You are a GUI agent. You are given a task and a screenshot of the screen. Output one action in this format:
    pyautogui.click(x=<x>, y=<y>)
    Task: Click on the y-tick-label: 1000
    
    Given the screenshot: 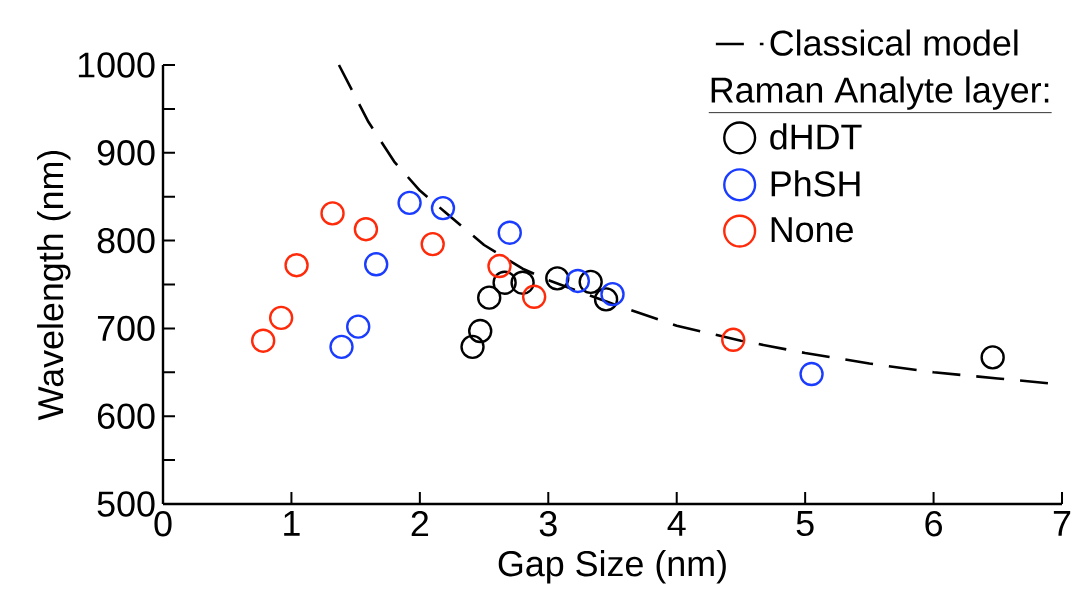 What is the action you would take?
    pyautogui.click(x=116, y=65)
    